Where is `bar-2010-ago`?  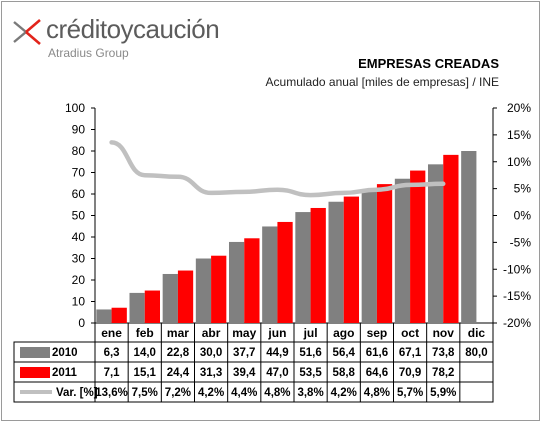
bar-2010-ago is located at coordinates (336, 262).